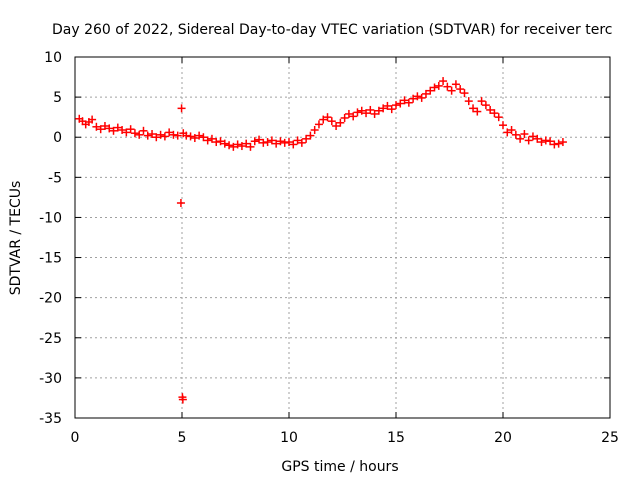 Image resolution: width=640 pixels, height=480 pixels. Describe the element at coordinates (50, 259) in the screenshot. I see `y-tick-label: -15` at that location.